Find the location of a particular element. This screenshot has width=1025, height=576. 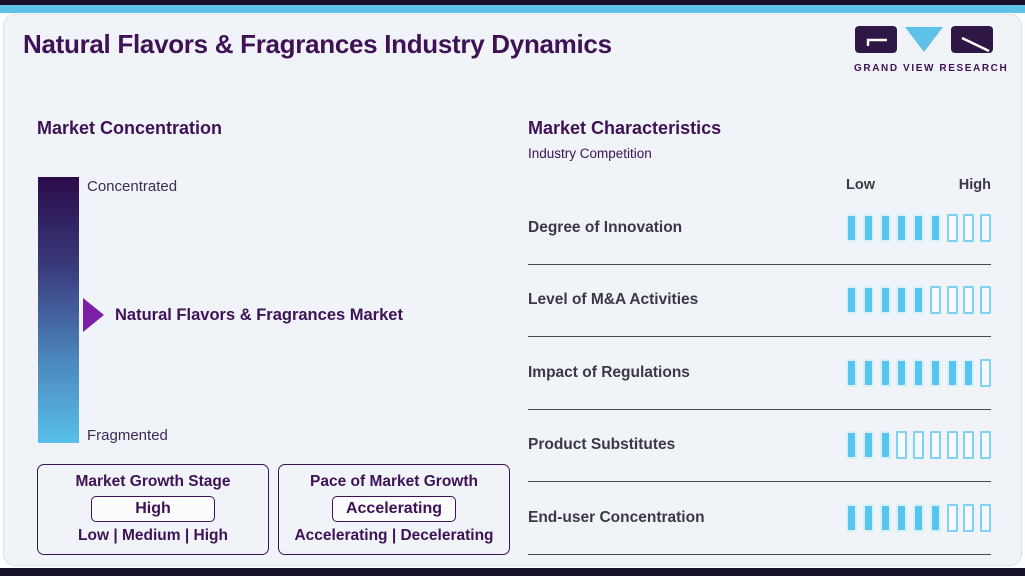

growth-stage-value: High is located at coordinates (153, 509).